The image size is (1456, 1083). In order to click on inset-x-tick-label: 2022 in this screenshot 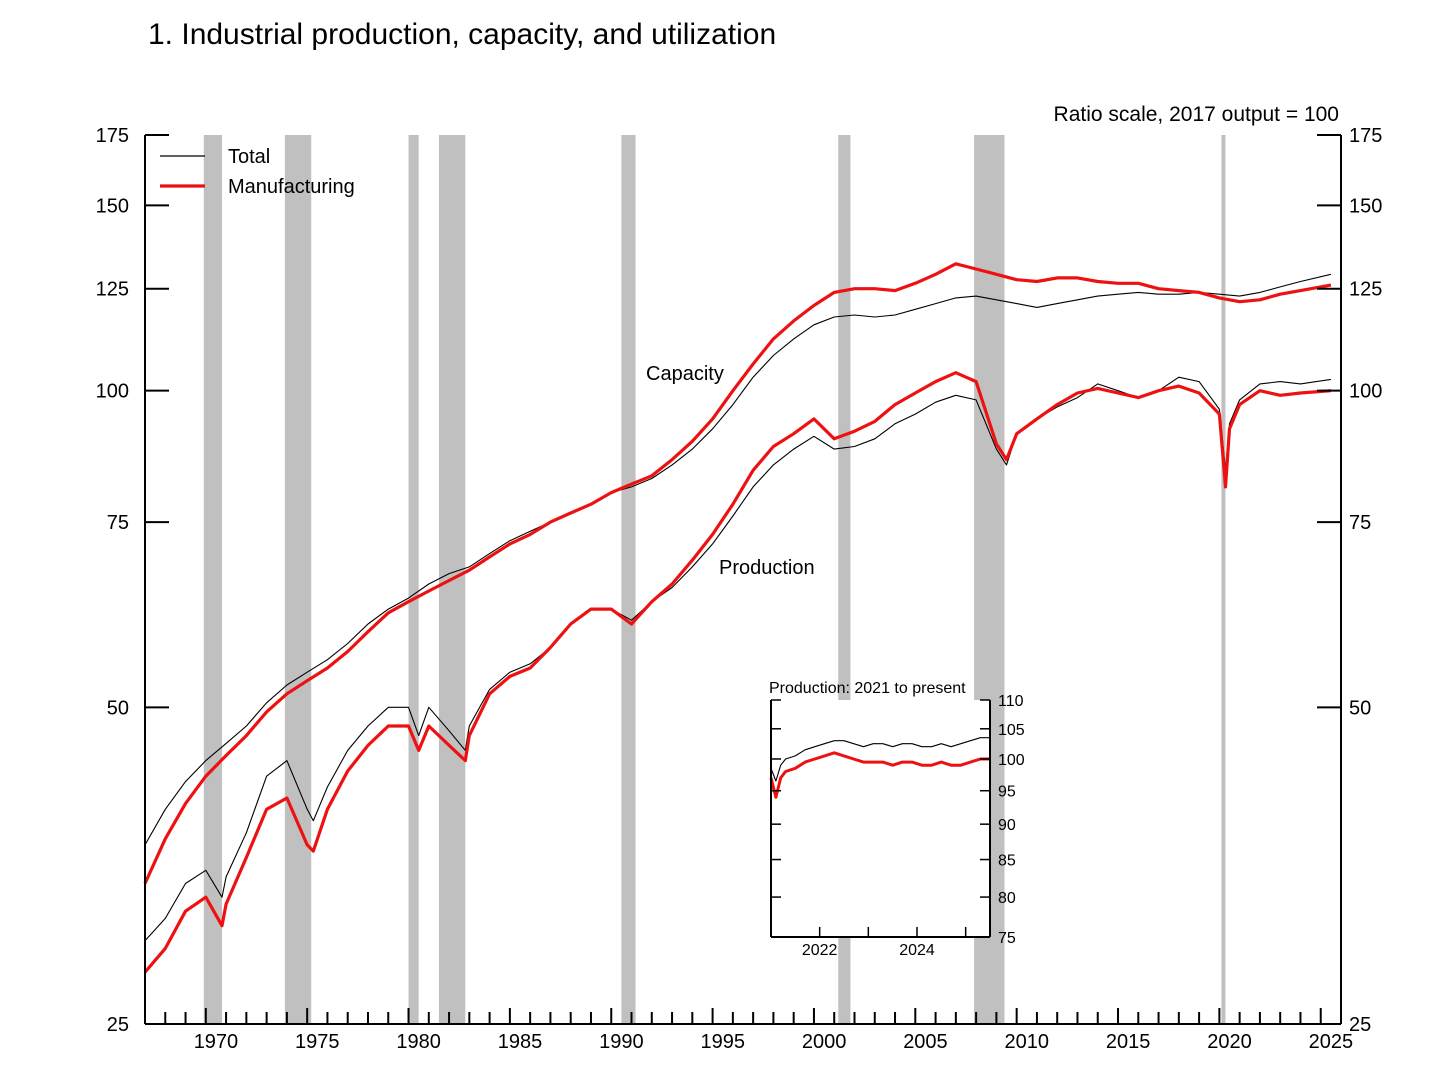, I will do `click(820, 950)`.